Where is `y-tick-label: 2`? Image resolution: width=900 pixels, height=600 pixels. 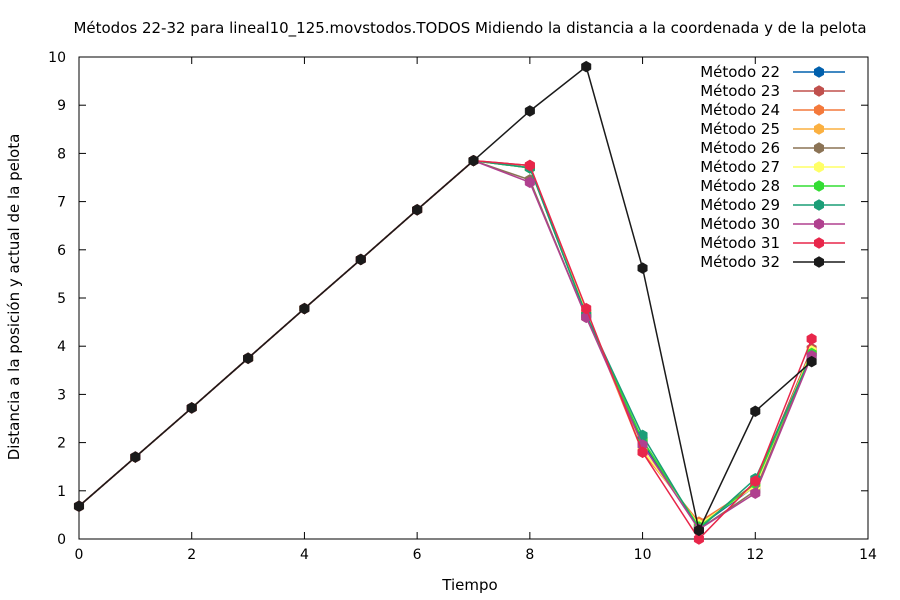 y-tick-label: 2 is located at coordinates (61, 444).